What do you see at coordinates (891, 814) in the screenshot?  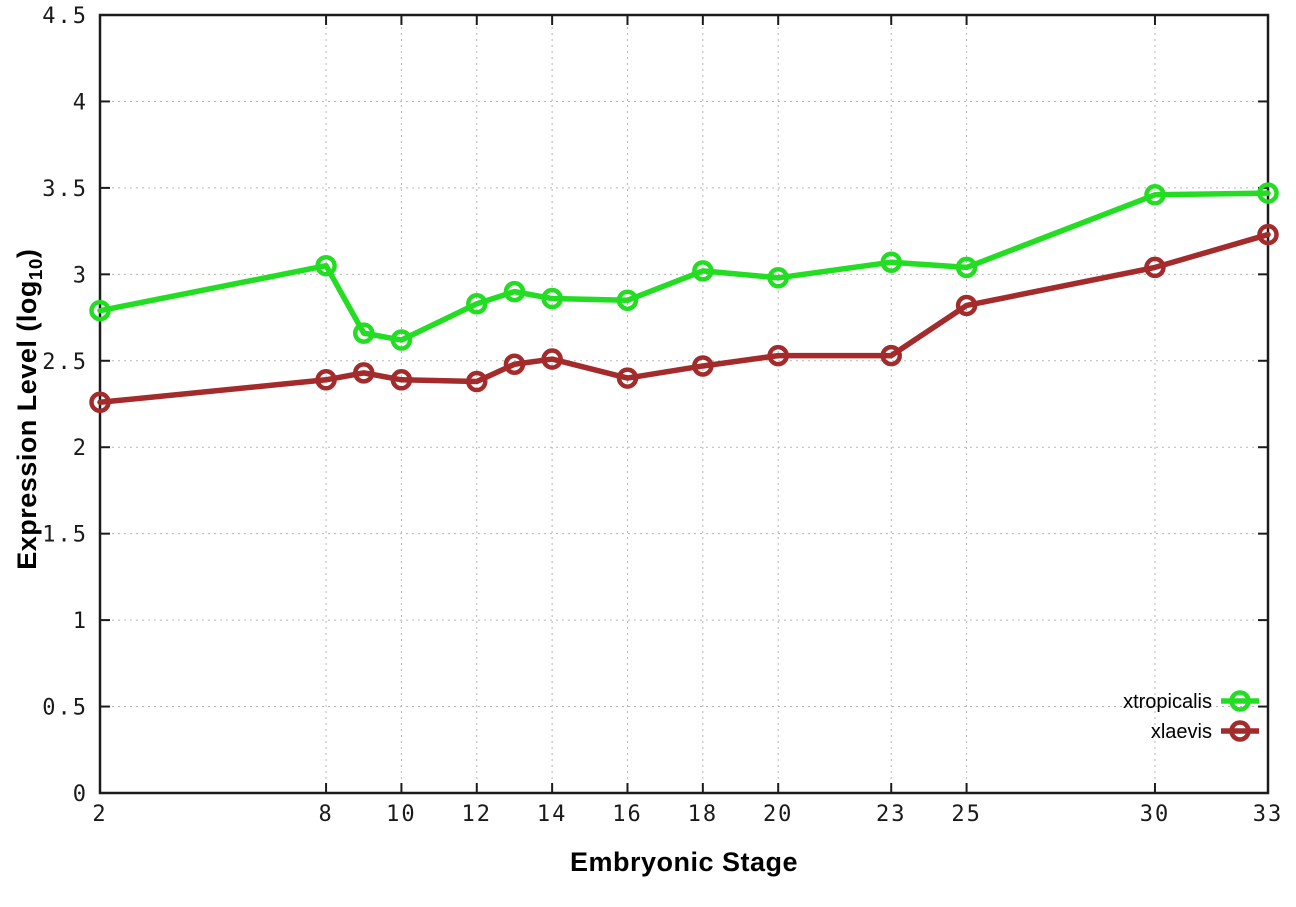 I see `x-tick-label: 23` at bounding box center [891, 814].